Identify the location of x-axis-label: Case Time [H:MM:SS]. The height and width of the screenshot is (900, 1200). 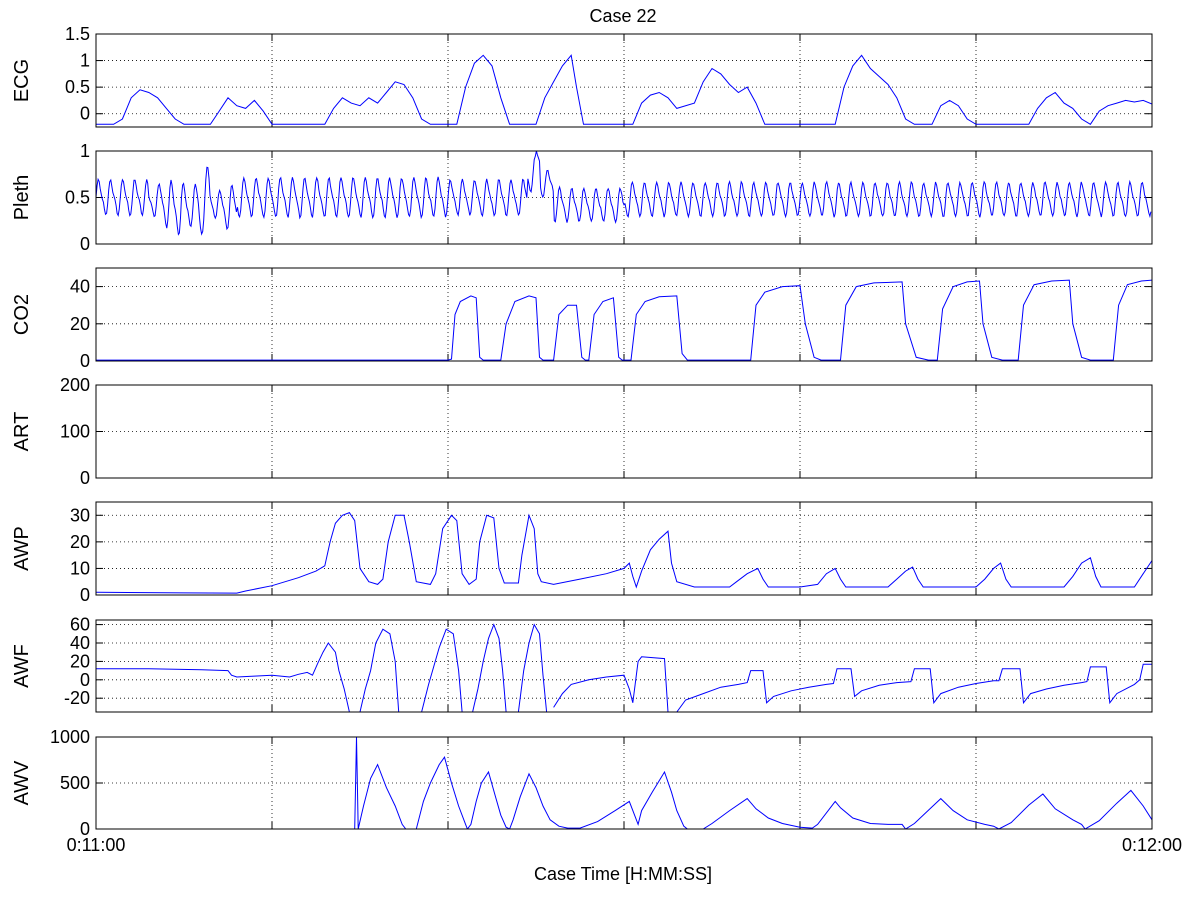
(623, 874).